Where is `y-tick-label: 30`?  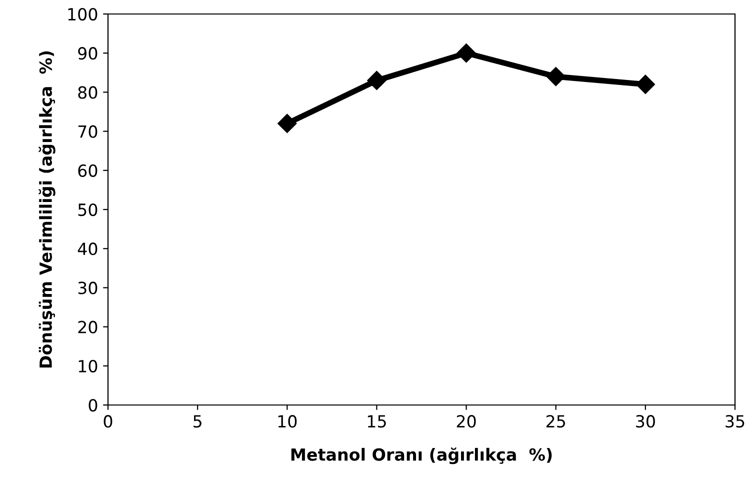 y-tick-label: 30 is located at coordinates (88, 288).